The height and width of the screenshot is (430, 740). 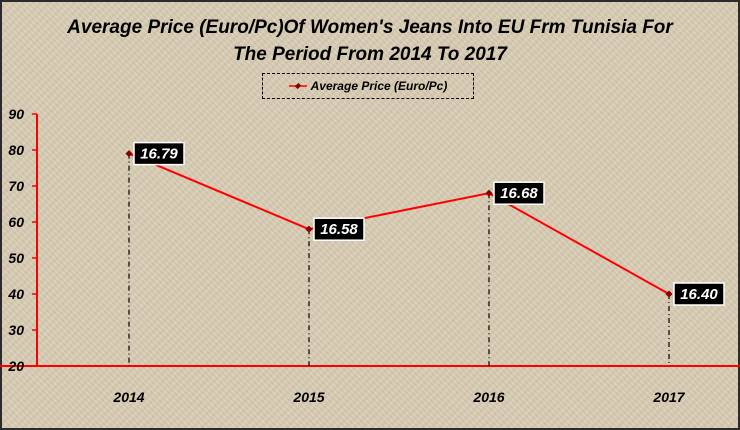 I want to click on data-label: 16.40, so click(x=699, y=294).